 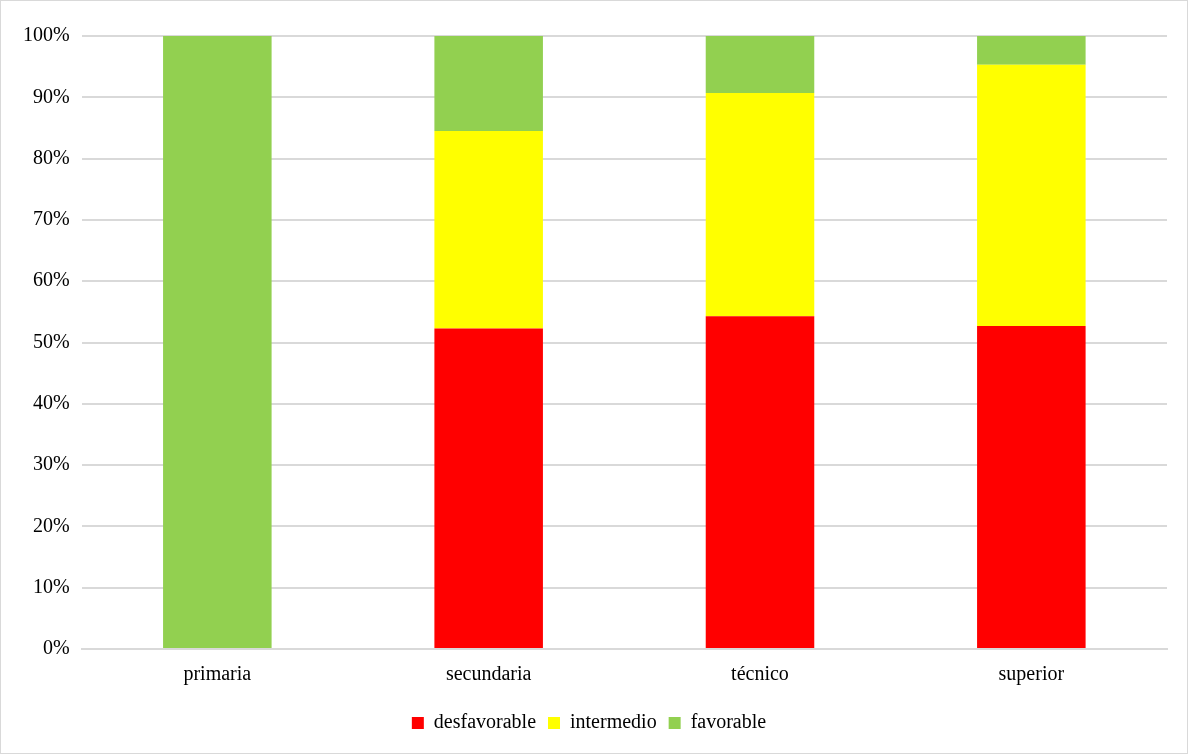 I want to click on legend-label: favorable, so click(x=728, y=721).